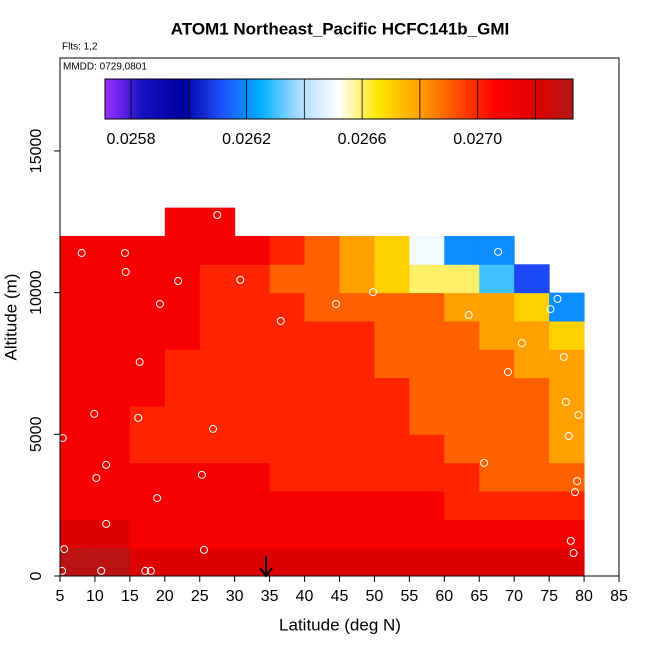 This screenshot has width=650, height=650. I want to click on y-tick-label: 5000, so click(36, 434).